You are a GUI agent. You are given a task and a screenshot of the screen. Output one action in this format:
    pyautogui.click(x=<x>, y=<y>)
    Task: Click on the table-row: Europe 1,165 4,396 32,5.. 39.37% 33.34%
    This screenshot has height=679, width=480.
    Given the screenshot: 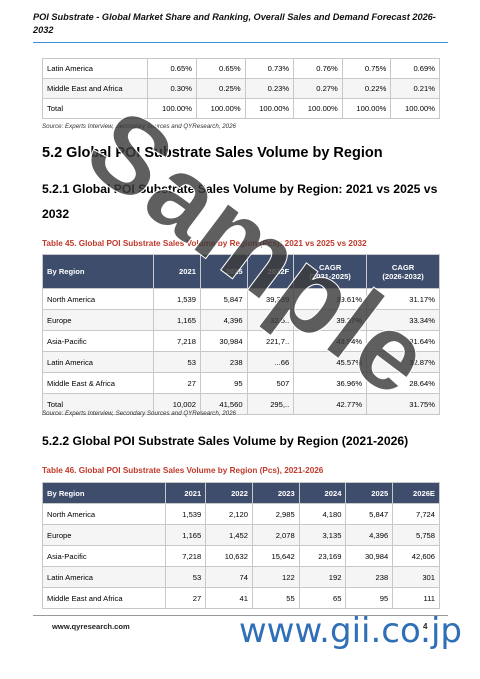 What is the action you would take?
    pyautogui.click(x=240, y=320)
    